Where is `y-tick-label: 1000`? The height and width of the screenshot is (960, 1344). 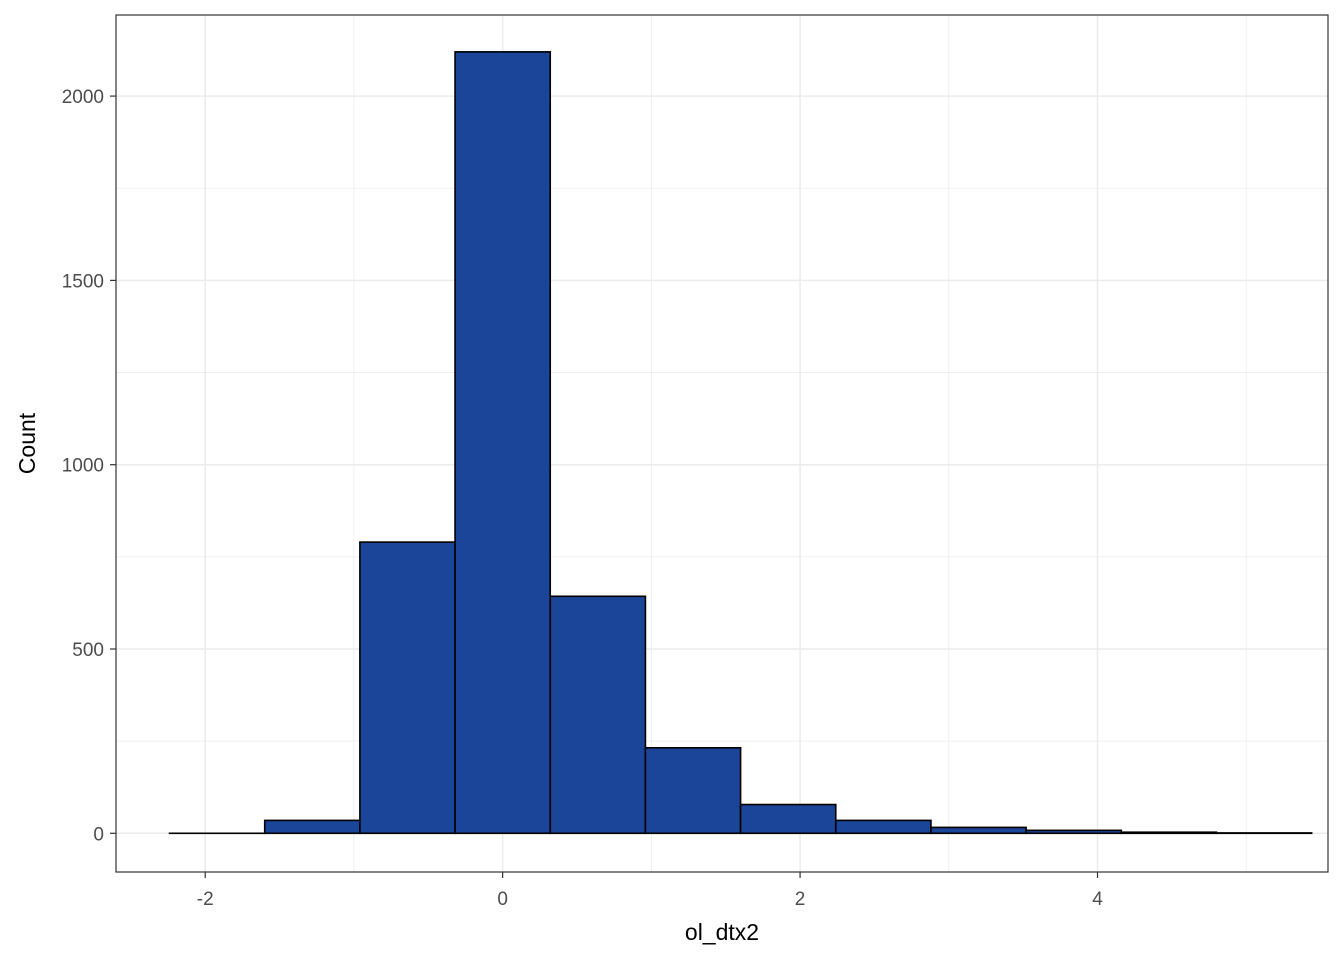
y-tick-label: 1000 is located at coordinates (83, 466).